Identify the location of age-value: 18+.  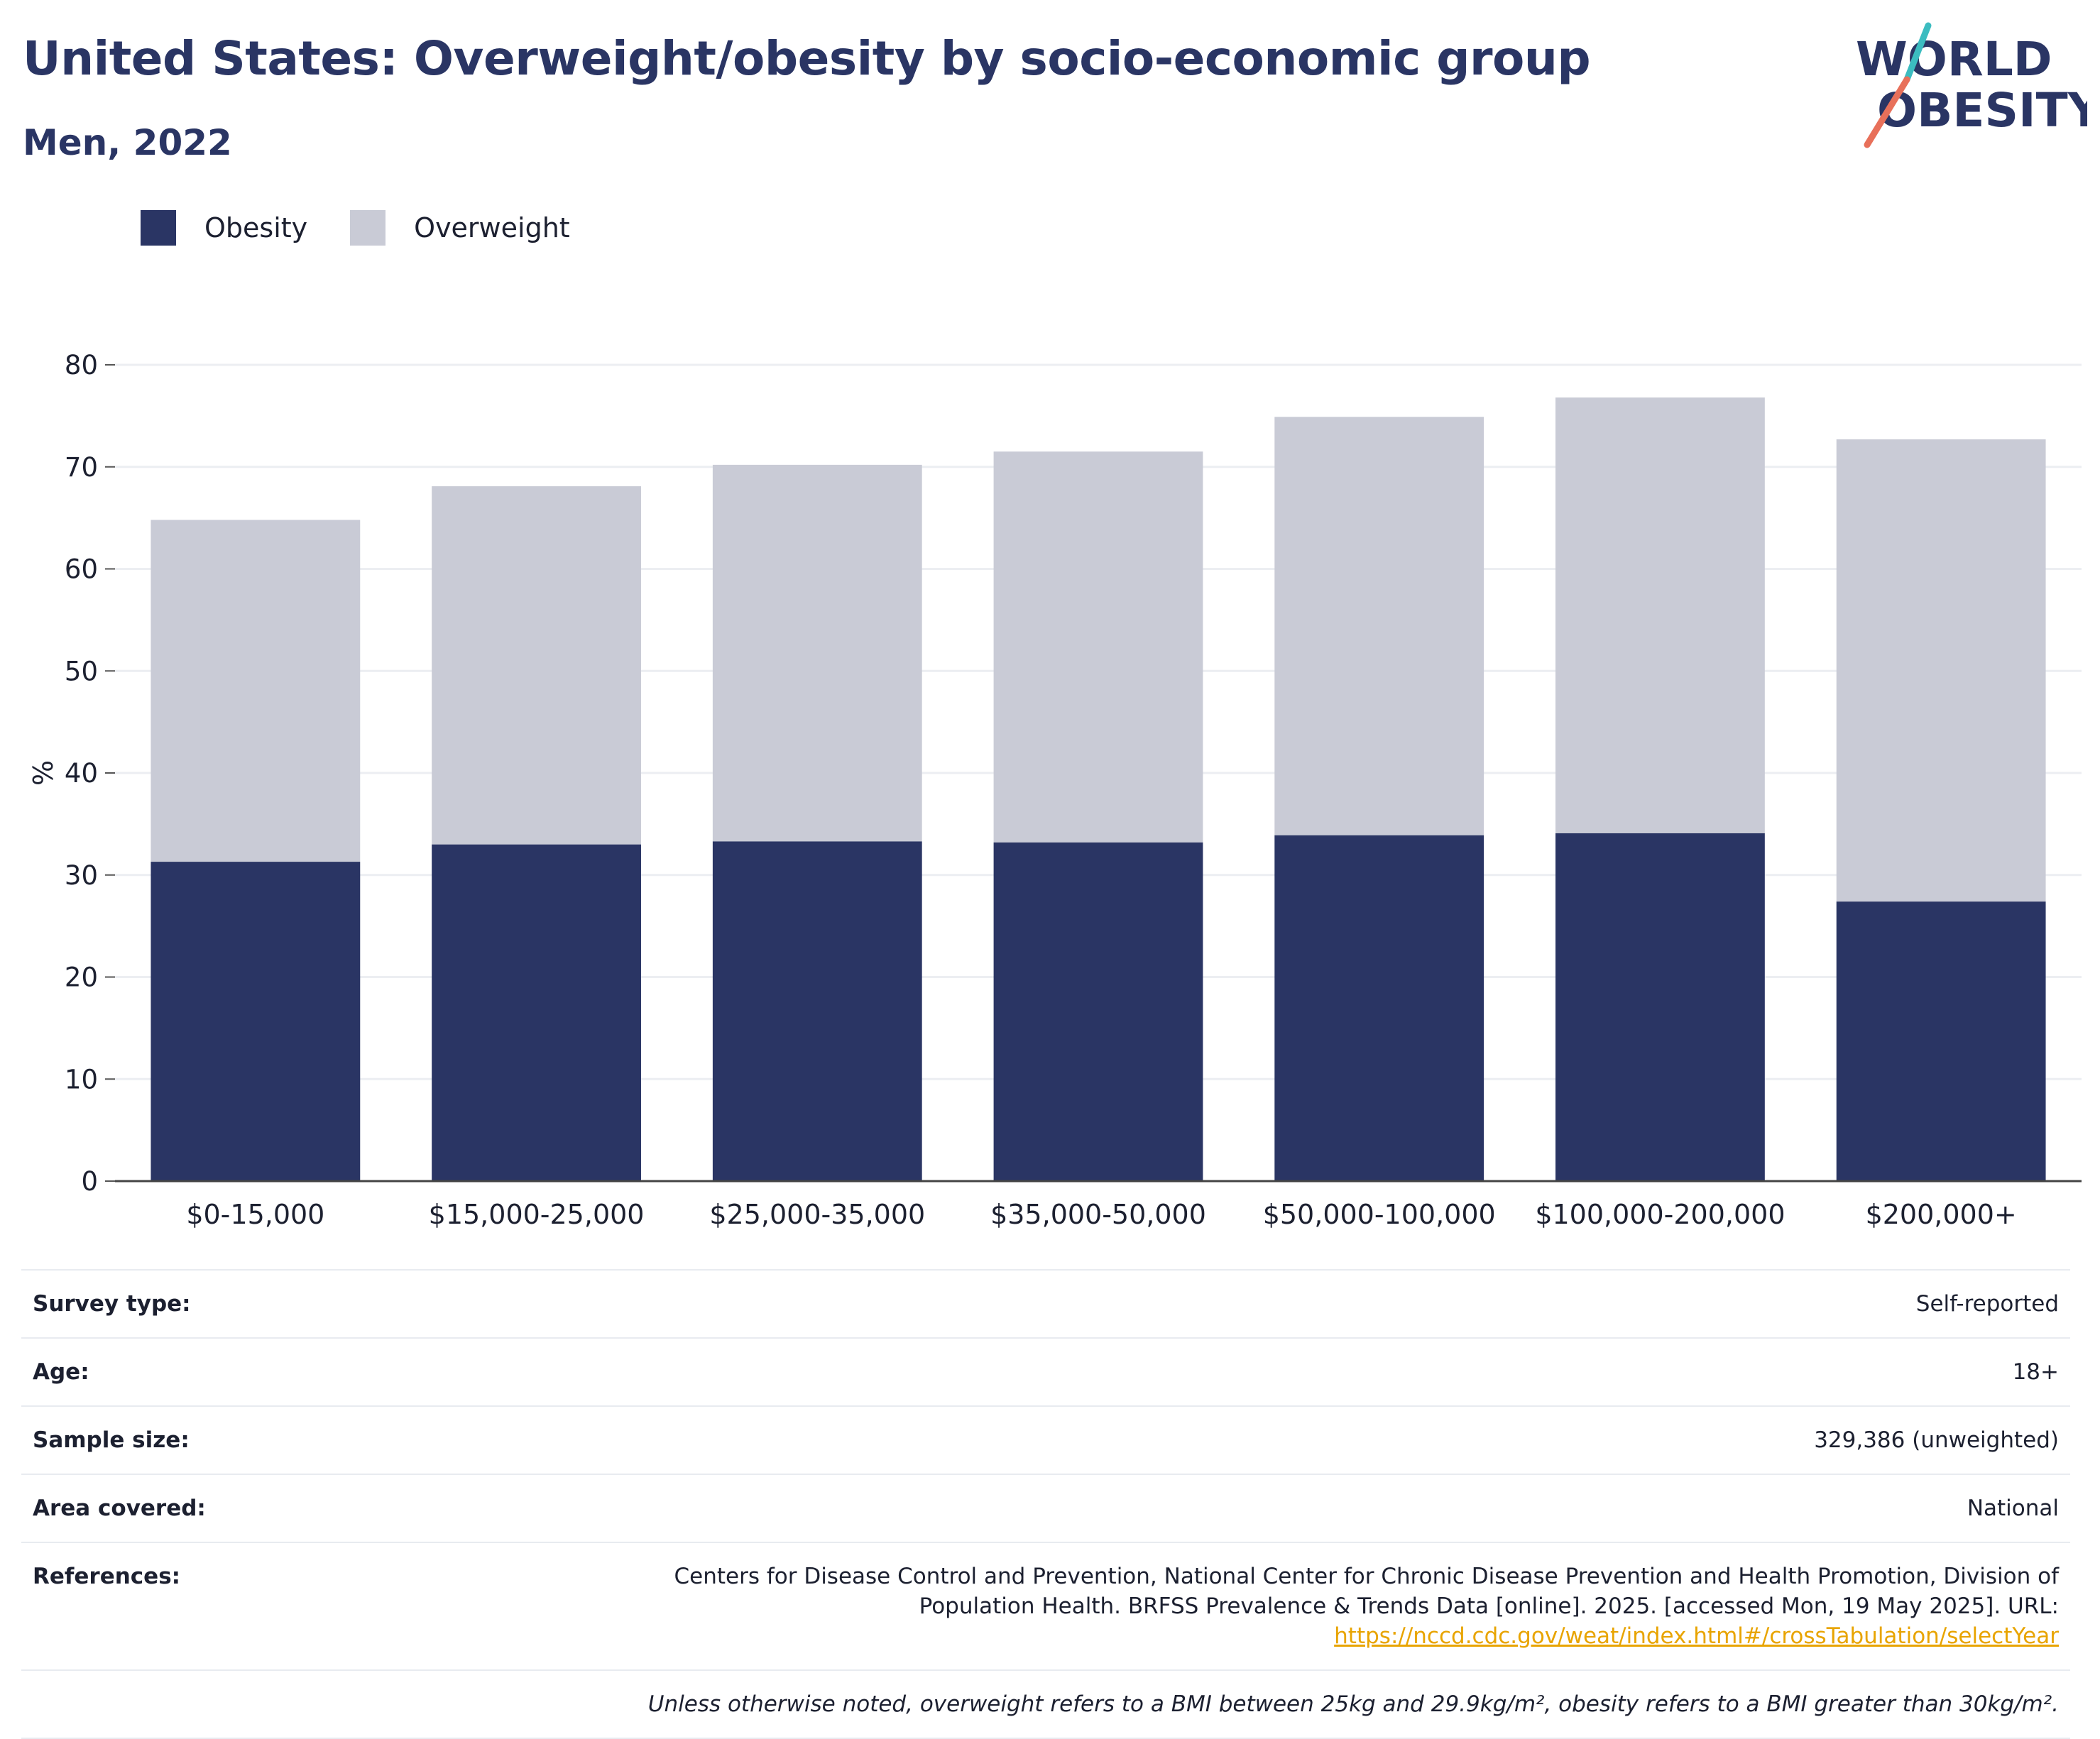
(2035, 1372).